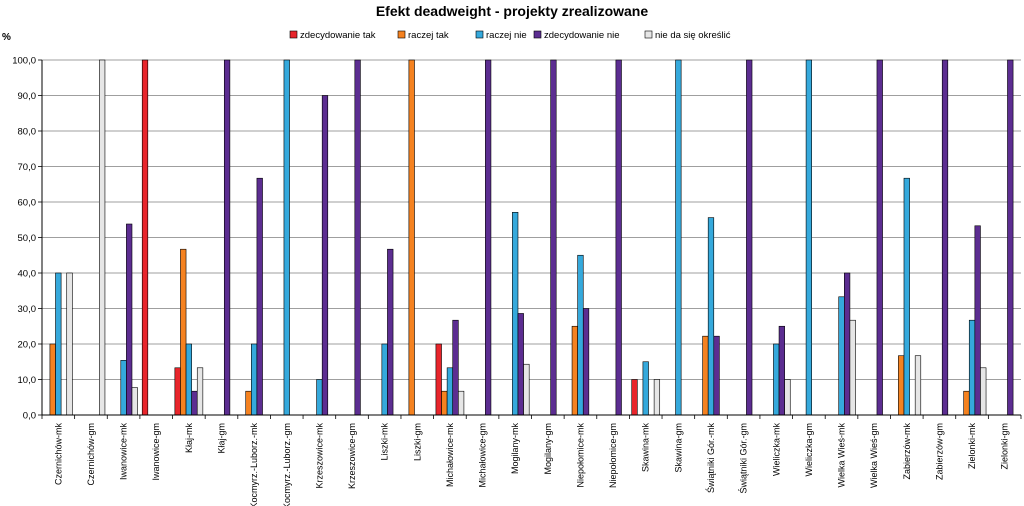 Image resolution: width=1024 pixels, height=506 pixels. What do you see at coordinates (710, 458) in the screenshot?
I see `x-tick-label: Świątniki Gór.-mk` at bounding box center [710, 458].